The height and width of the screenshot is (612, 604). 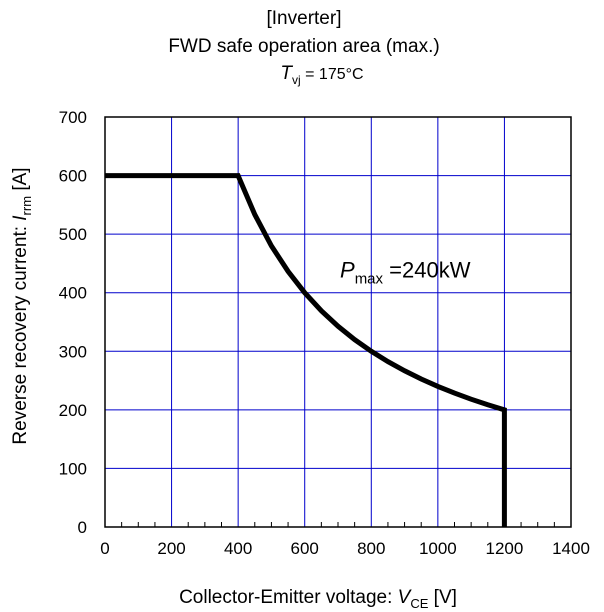 I want to click on y-axis-label-prefix: Reverse recovery current:, so click(x=20, y=333).